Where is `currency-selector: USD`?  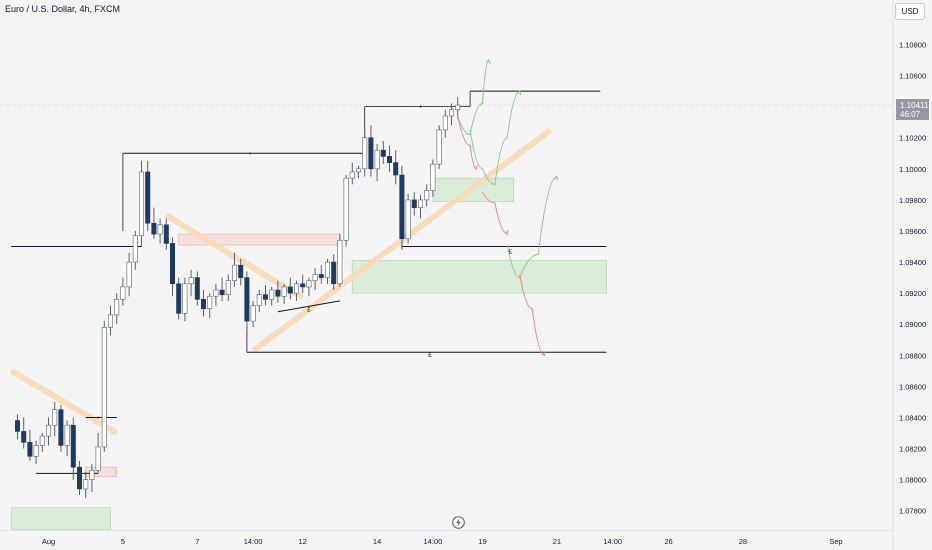 currency-selector: USD is located at coordinates (910, 11).